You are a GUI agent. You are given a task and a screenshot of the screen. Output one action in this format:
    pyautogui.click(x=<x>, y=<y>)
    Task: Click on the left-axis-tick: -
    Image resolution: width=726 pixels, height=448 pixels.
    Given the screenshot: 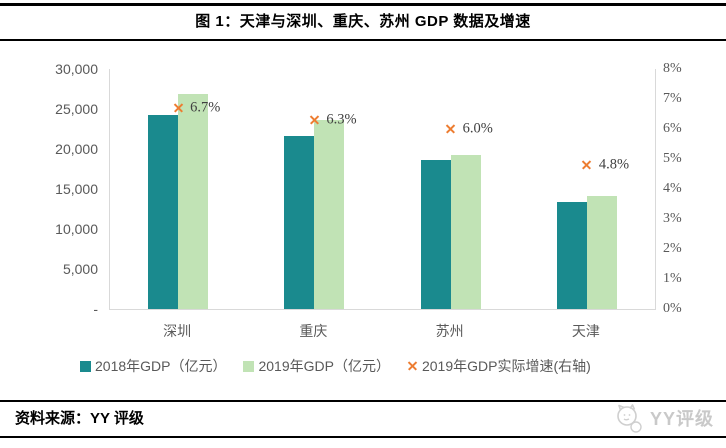 What is the action you would take?
    pyautogui.click(x=95, y=309)
    